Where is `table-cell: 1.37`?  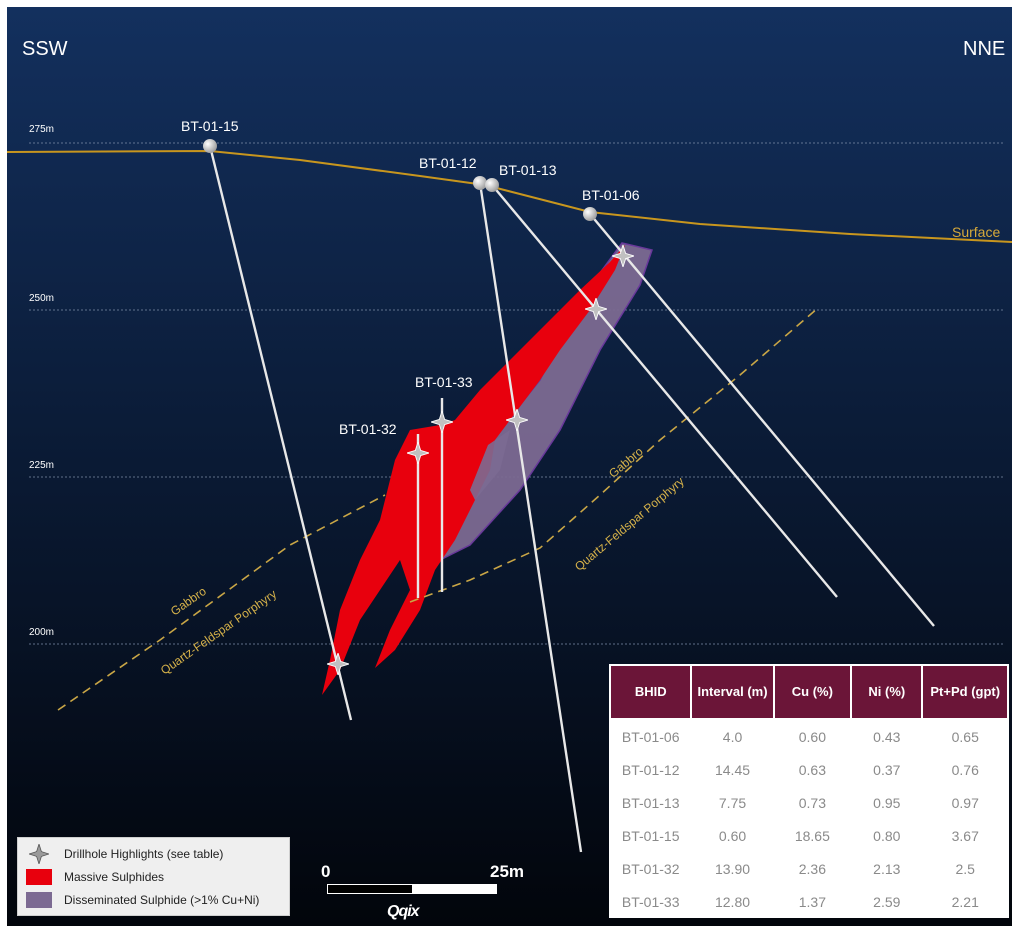 table-cell: 1.37 is located at coordinates (812, 901).